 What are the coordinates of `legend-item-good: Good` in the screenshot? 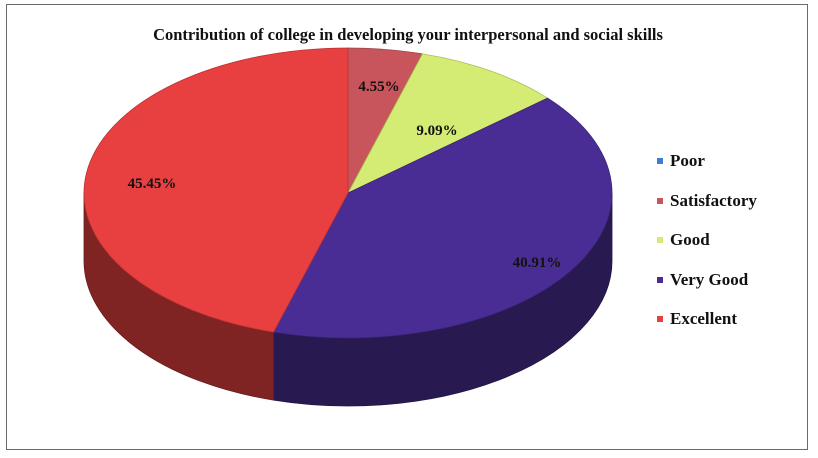 It's located at (707, 240).